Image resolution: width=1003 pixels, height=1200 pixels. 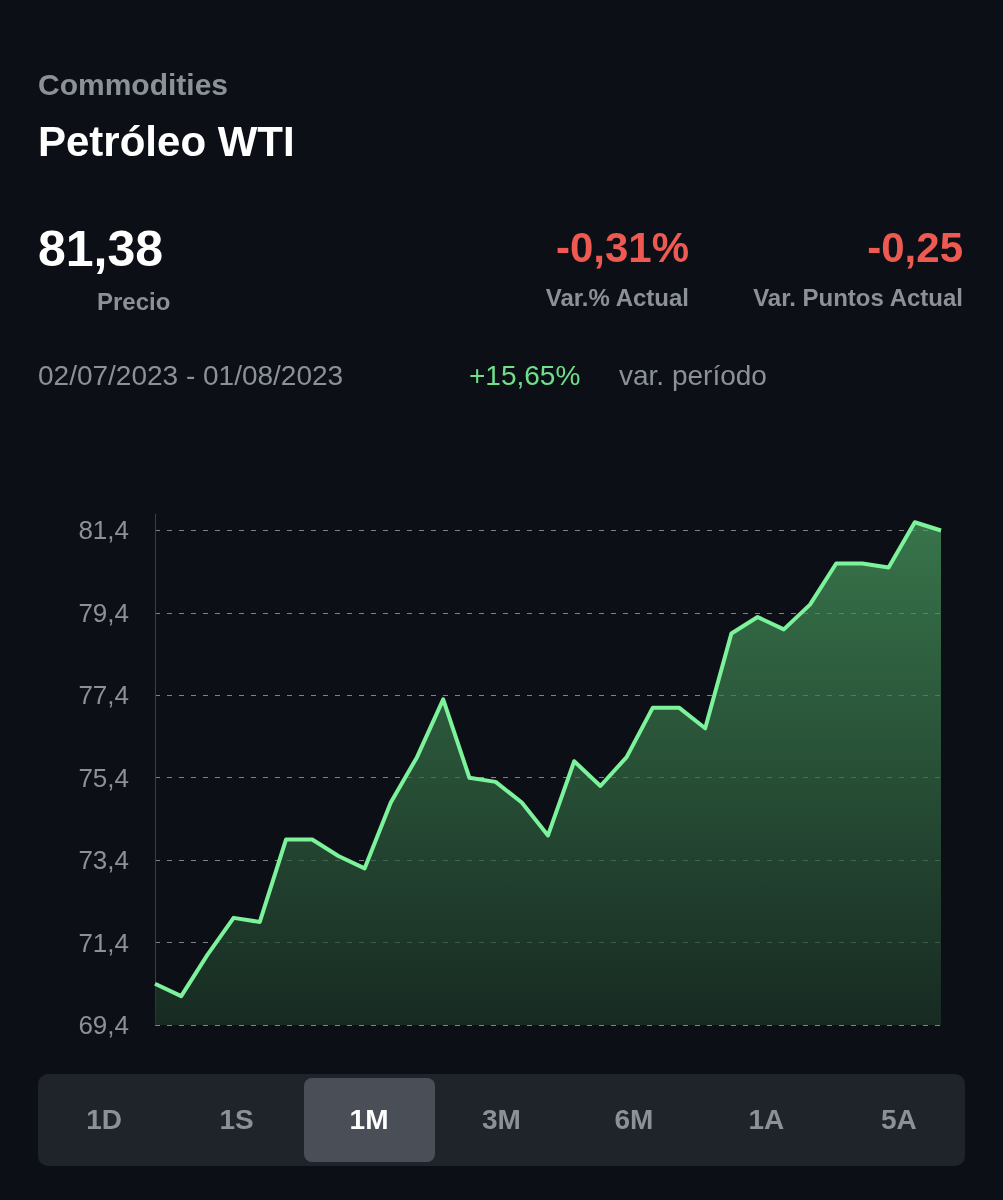 What do you see at coordinates (101, 249) in the screenshot?
I see `text: 81,38` at bounding box center [101, 249].